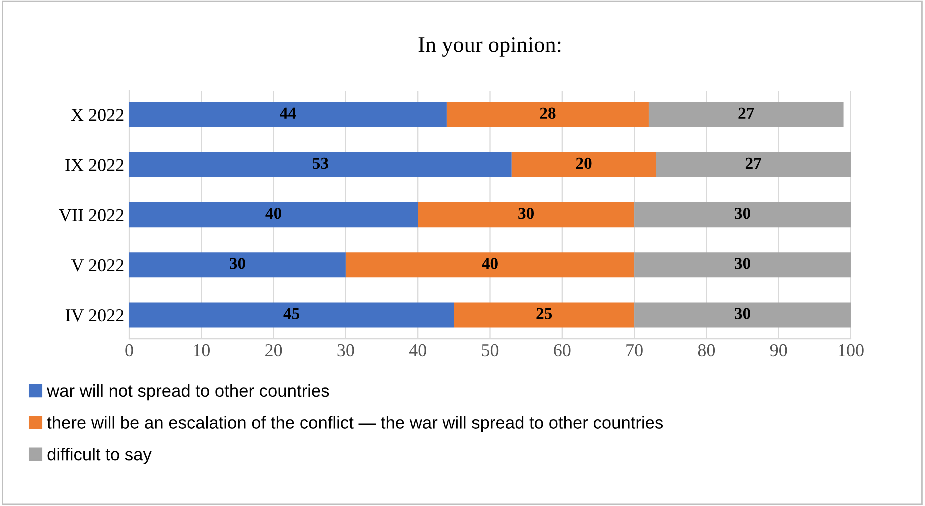 The width and height of the screenshot is (925, 506). Describe the element at coordinates (634, 350) in the screenshot. I see `x-tick-label: 70` at that location.